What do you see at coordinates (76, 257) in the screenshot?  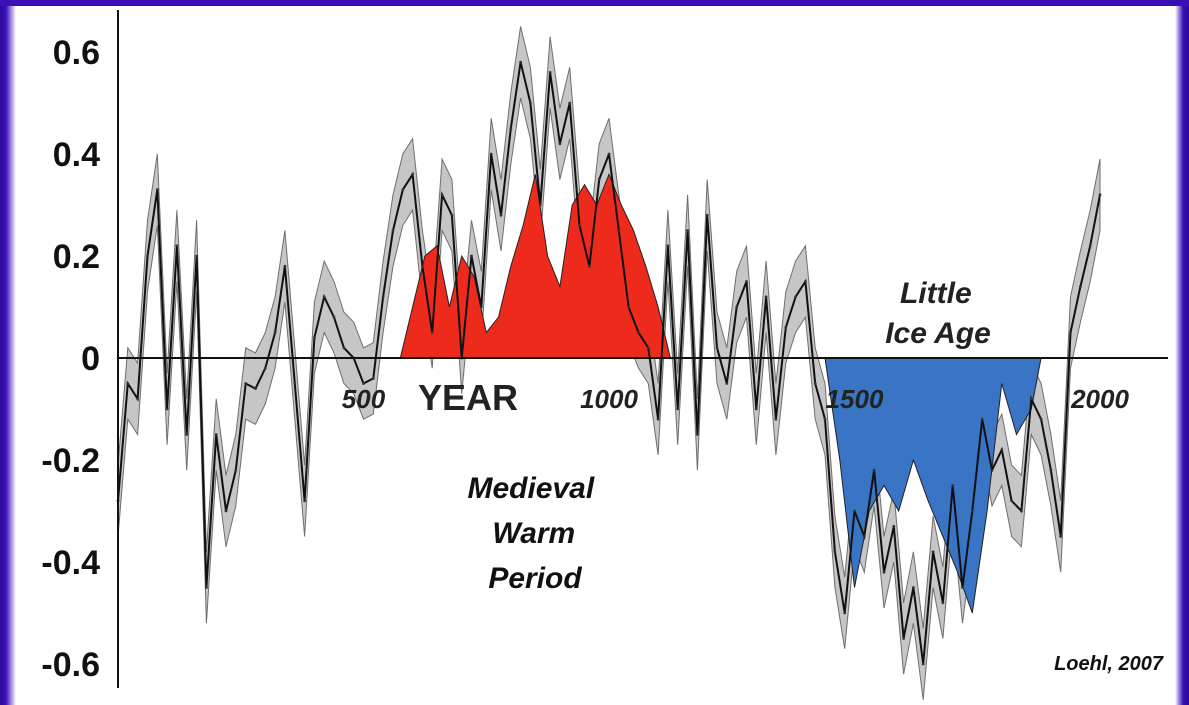 I see `y-tick-label: 0.2` at bounding box center [76, 257].